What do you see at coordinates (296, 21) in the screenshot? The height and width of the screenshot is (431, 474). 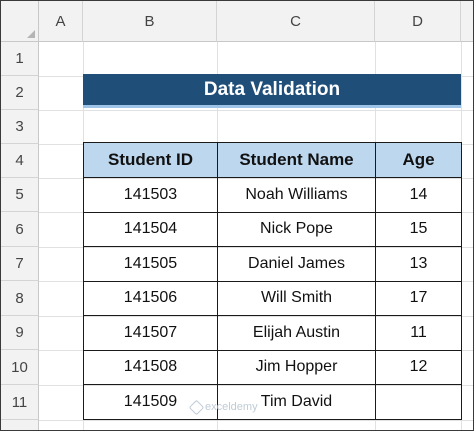 I see `column-header-c: C` at bounding box center [296, 21].